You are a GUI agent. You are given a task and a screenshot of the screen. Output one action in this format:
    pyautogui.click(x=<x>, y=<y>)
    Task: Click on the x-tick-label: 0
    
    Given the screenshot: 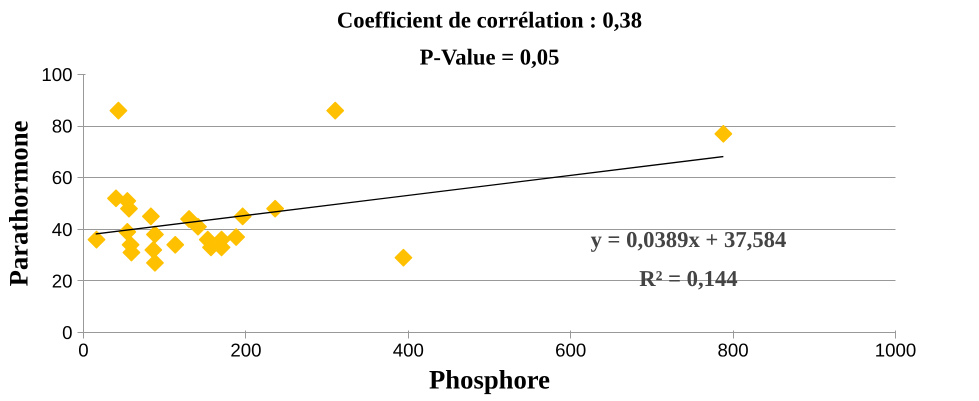 What is the action you would take?
    pyautogui.click(x=83, y=350)
    